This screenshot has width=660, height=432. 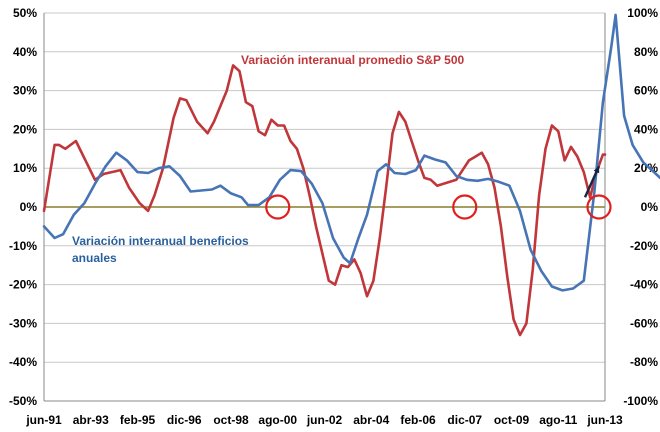 I want to click on x-tick-label: oct-09, so click(x=512, y=420).